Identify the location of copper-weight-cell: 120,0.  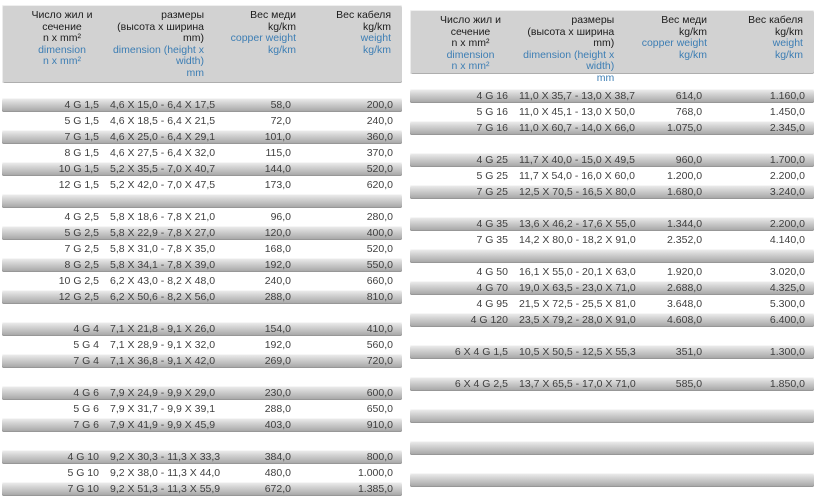
(277, 233).